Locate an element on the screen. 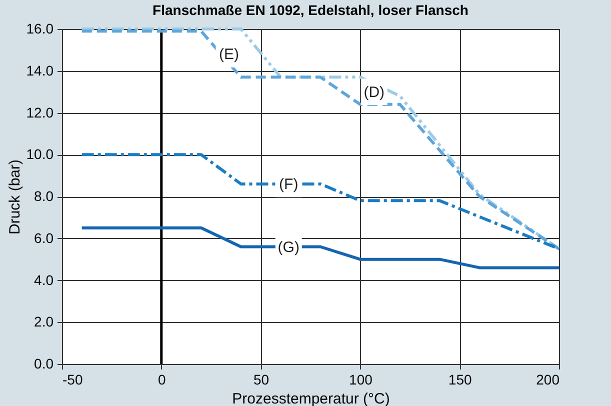  x-tick-label: -50 is located at coordinates (72, 380).